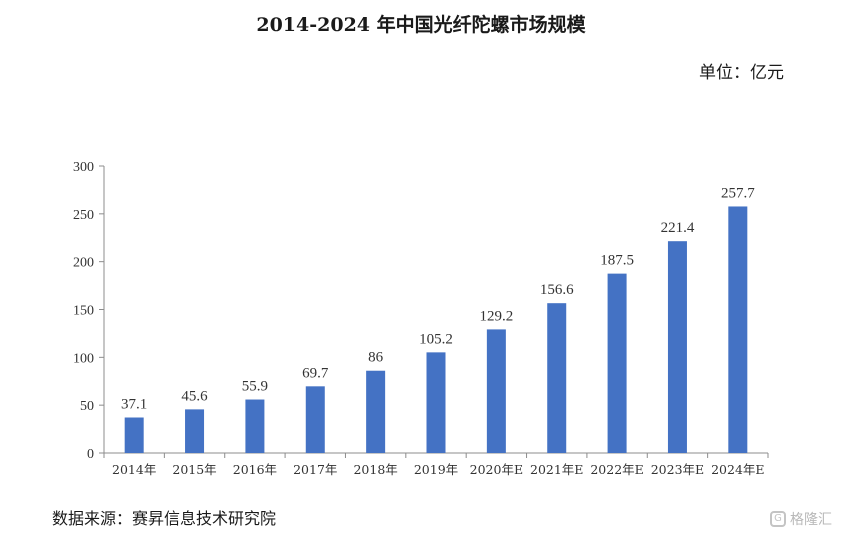 The width and height of the screenshot is (842, 537). I want to click on x-tick-label: 2017年, so click(315, 469).